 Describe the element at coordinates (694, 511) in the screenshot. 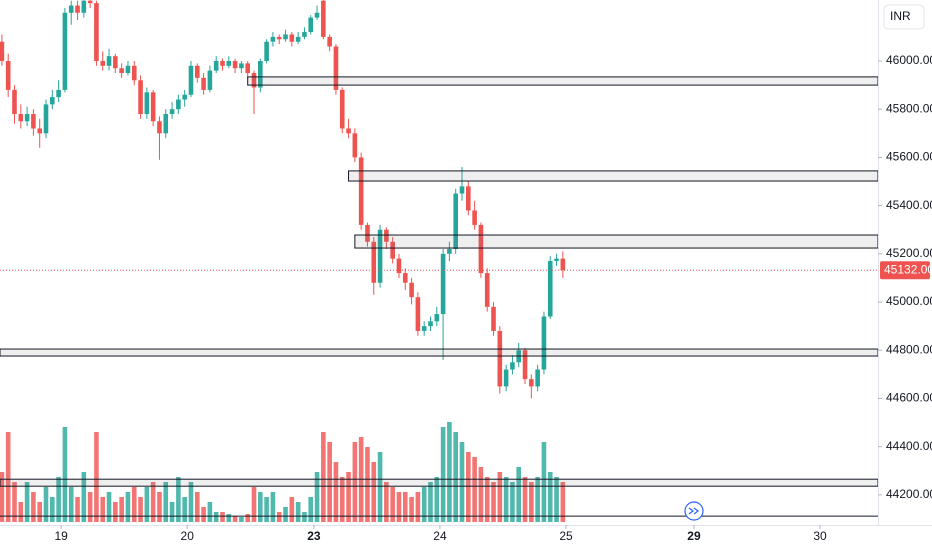

I see `replay-icon` at that location.